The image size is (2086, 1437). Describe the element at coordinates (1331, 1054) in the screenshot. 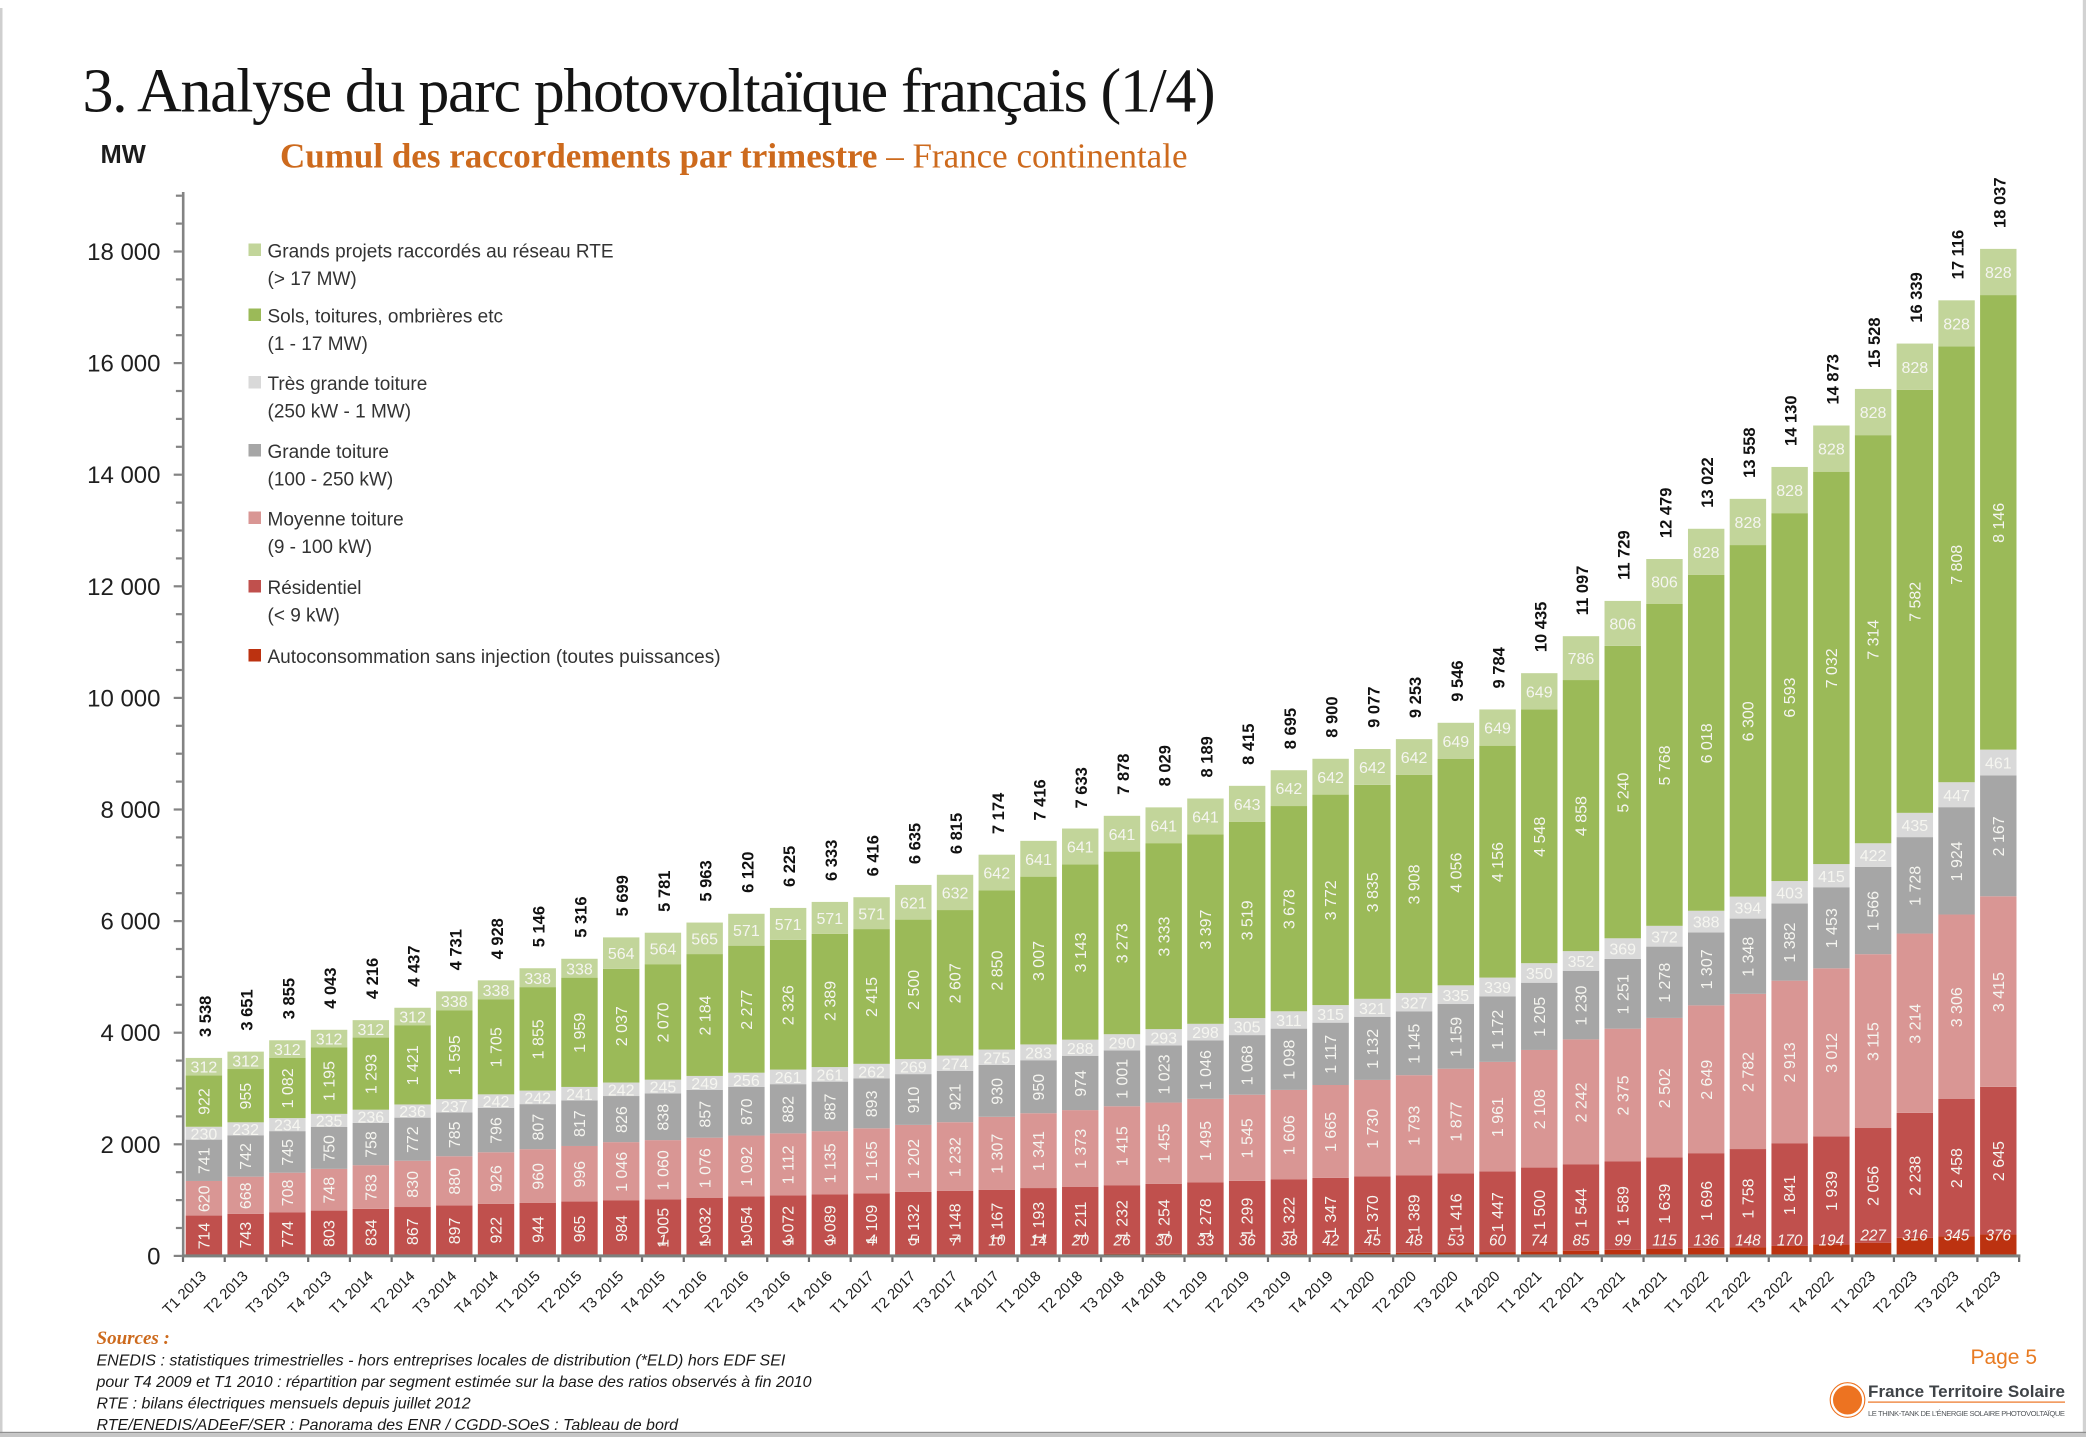

I see `svg-text: 1 117` at that location.